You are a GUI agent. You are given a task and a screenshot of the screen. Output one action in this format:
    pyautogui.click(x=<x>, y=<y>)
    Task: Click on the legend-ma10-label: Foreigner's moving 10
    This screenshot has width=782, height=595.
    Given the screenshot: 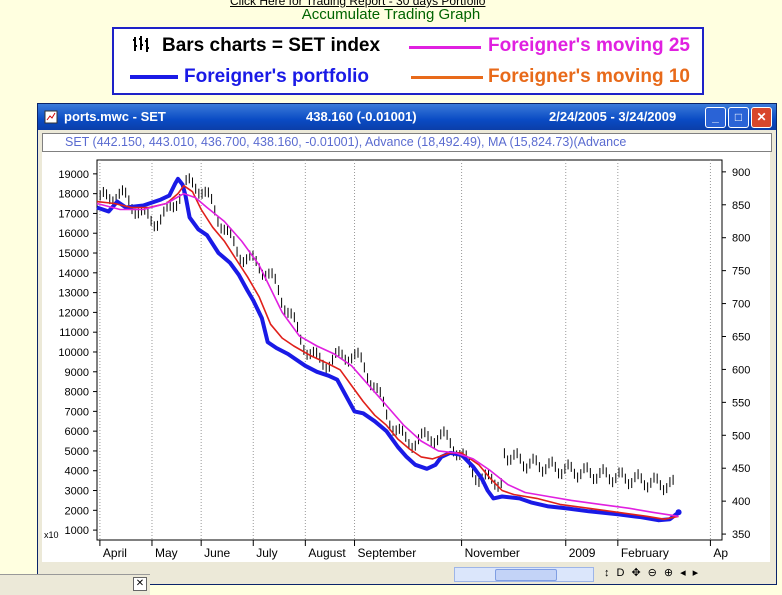 What is the action you would take?
    pyautogui.click(x=589, y=76)
    